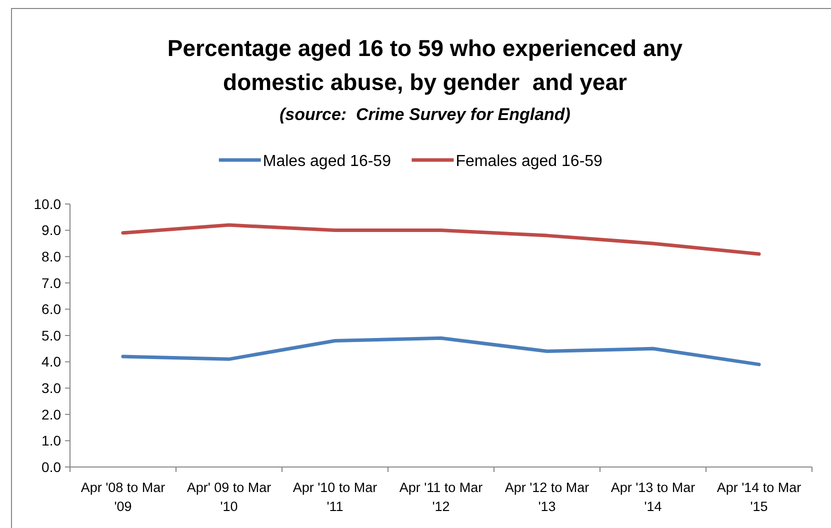  What do you see at coordinates (441, 497) in the screenshot?
I see `x-tick-label: Apr '11 to Mar '12` at bounding box center [441, 497].